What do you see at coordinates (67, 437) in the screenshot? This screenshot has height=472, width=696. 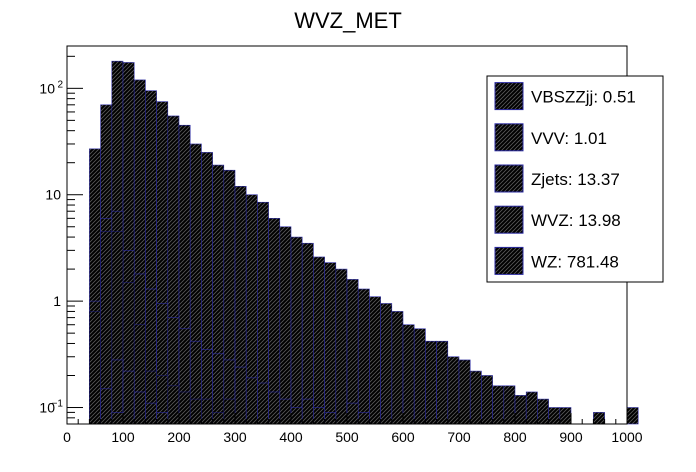 I see `x-tick-label-0: 0` at bounding box center [67, 437].